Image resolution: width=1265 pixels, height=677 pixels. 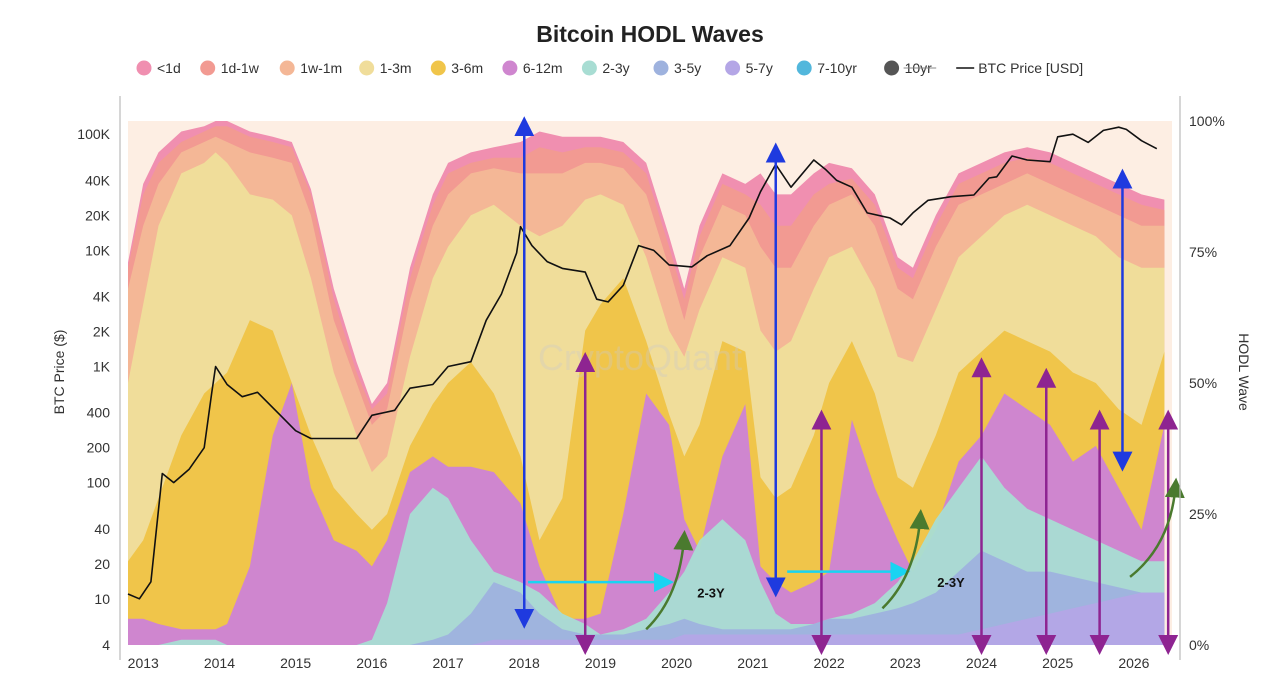 I want to click on y-left-tick-label: 10, so click(x=102, y=599).